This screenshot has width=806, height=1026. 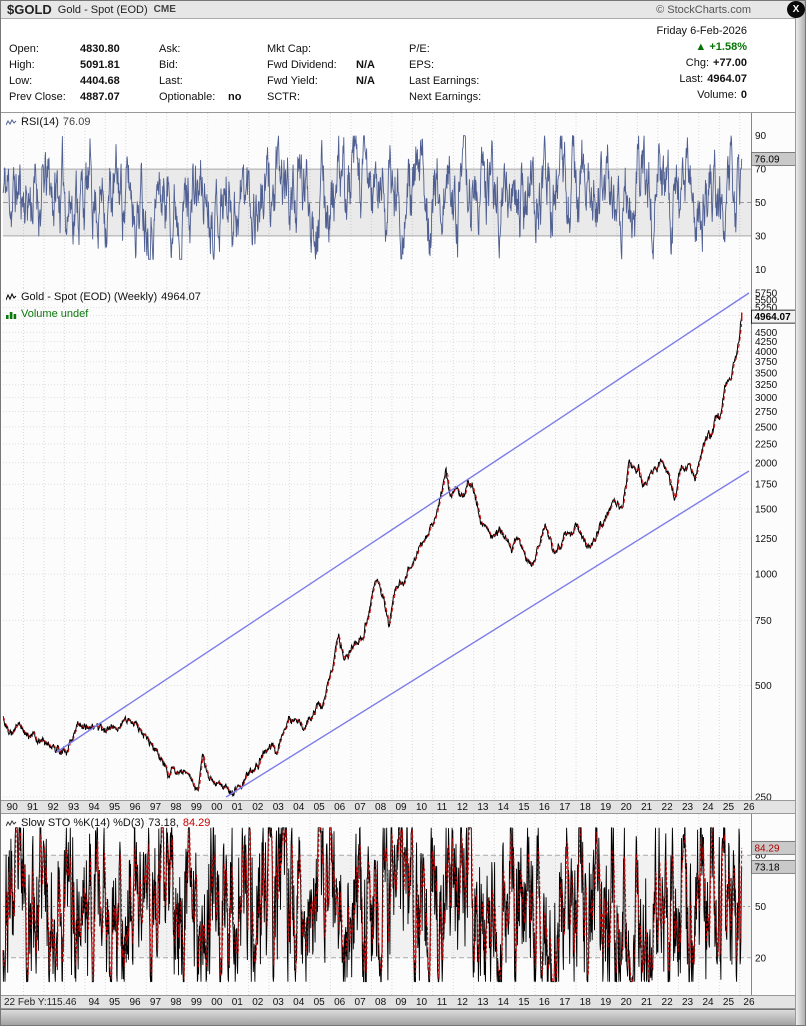 I want to click on x-tick-label: 20, so click(x=626, y=807).